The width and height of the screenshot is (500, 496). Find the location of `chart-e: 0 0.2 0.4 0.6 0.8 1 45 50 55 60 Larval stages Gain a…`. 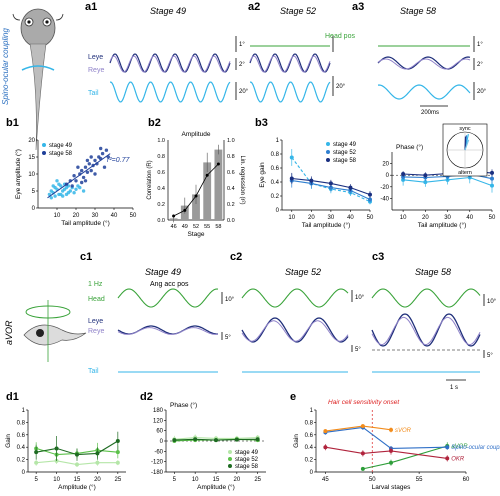

chart-e: 0 0.2 0.4 0.6 0.8 1 45 50 55 60 Larval stages Gain a… is located at coordinates (396, 449).